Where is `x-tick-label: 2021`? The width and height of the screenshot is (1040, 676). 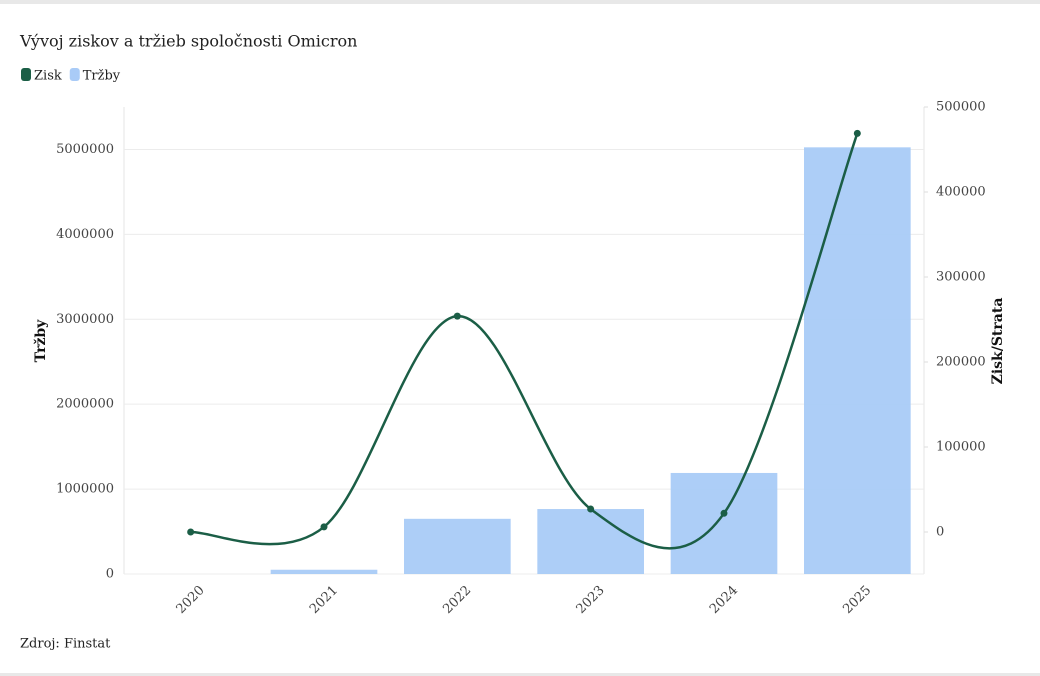 x-tick-label: 2021 is located at coordinates (324, 600).